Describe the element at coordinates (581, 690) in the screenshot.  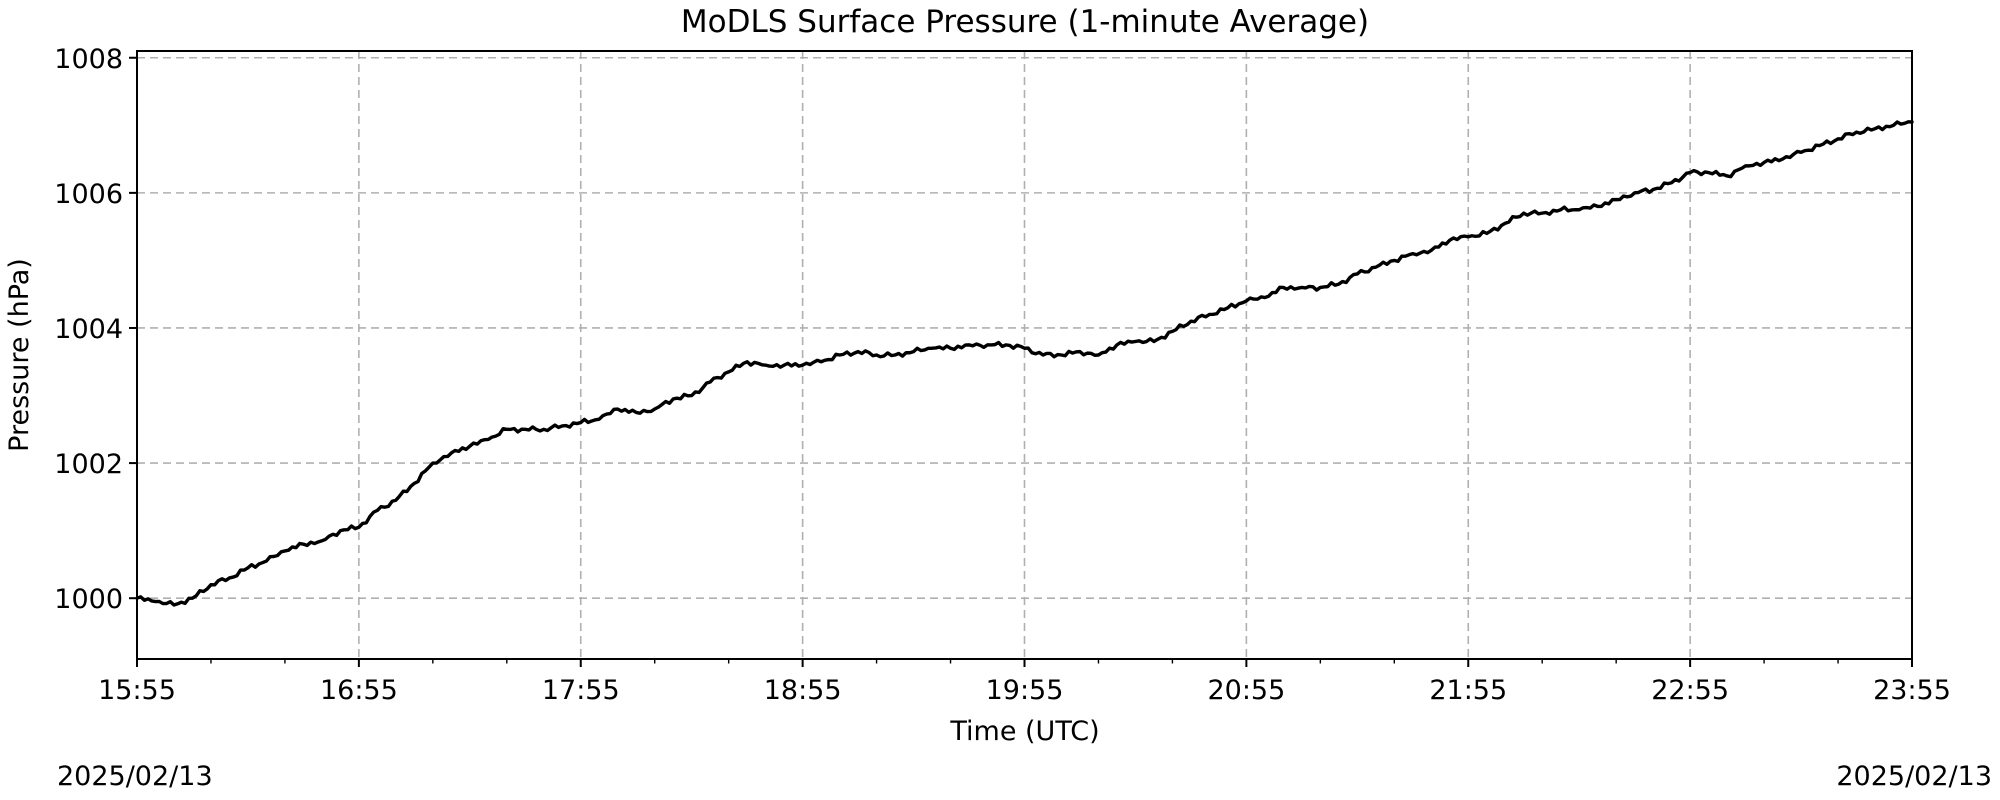
I see `x-tick-label: 17:55` at that location.